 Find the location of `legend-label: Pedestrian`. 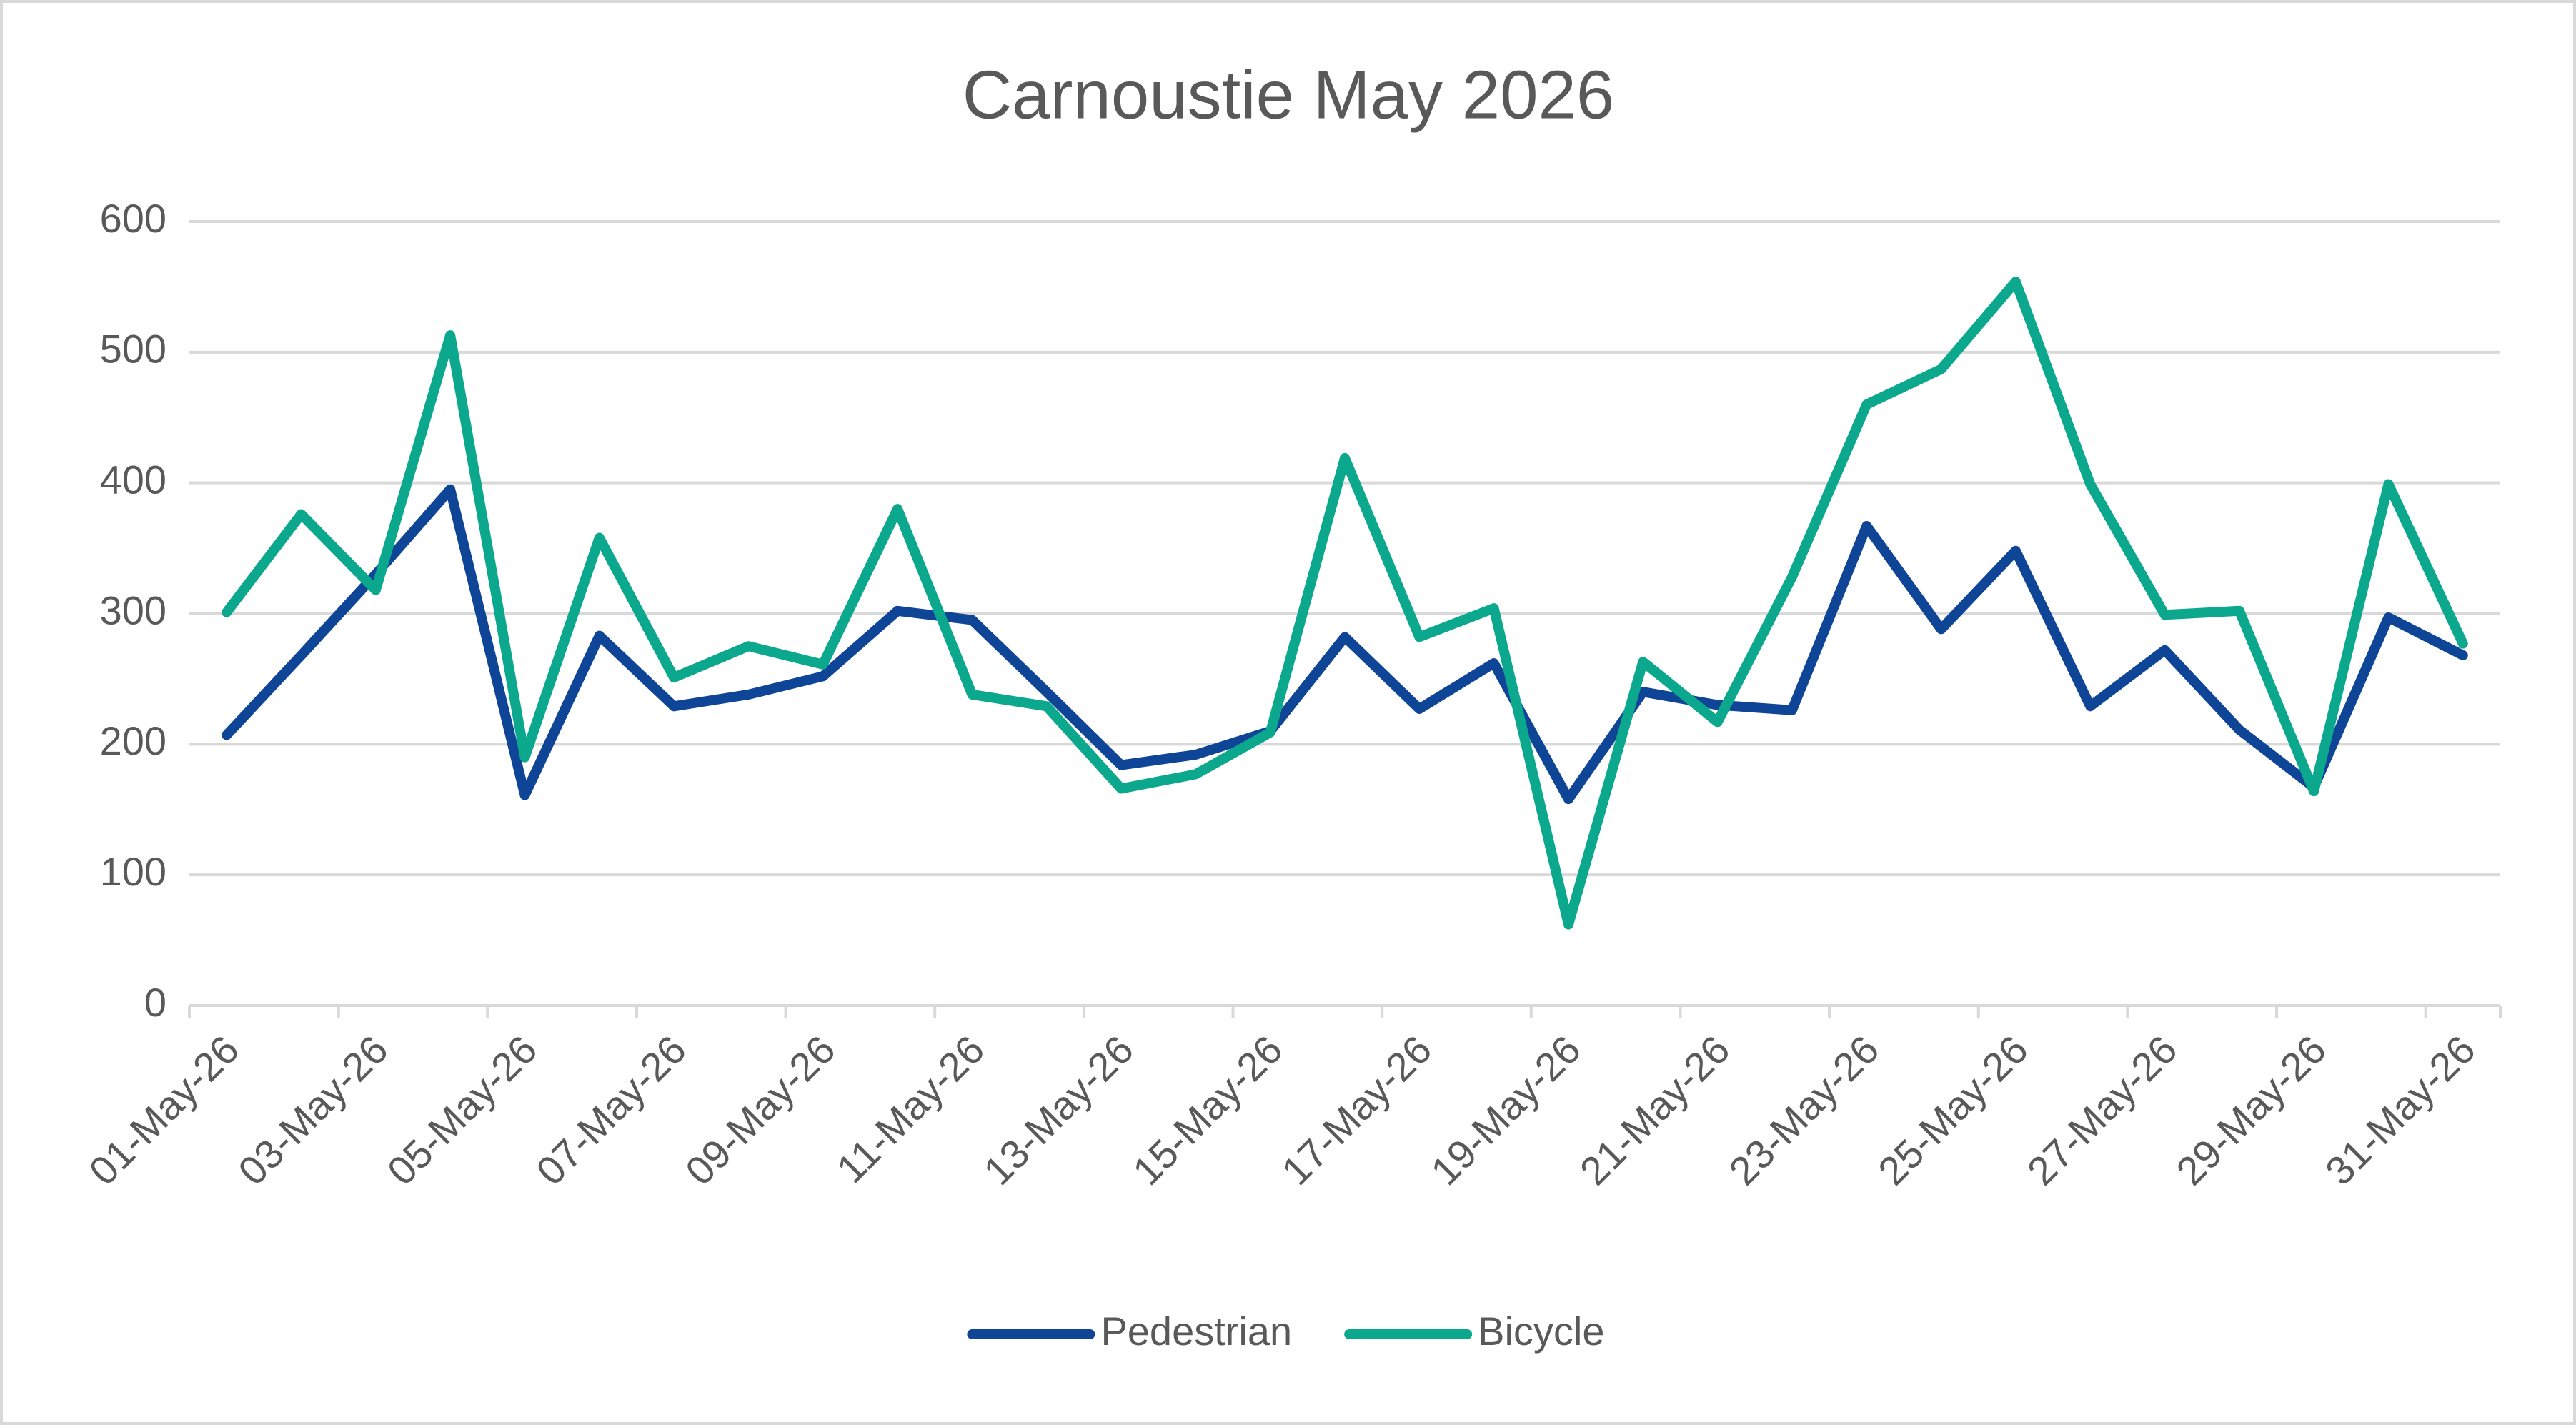

legend-label: Pedestrian is located at coordinates (1196, 1331).